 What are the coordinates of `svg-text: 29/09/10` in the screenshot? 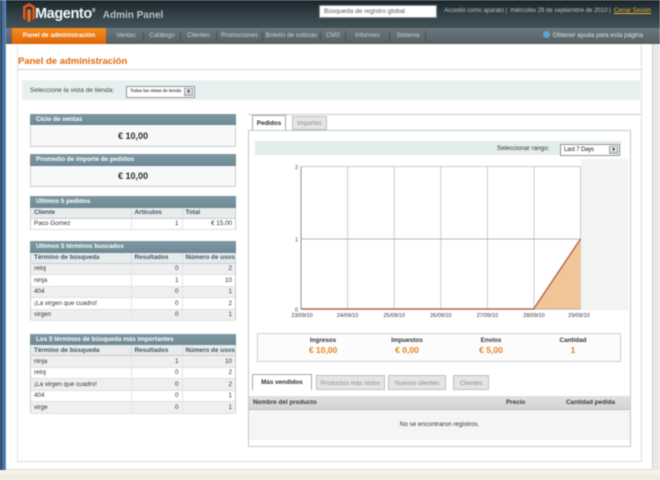 It's located at (578, 316).